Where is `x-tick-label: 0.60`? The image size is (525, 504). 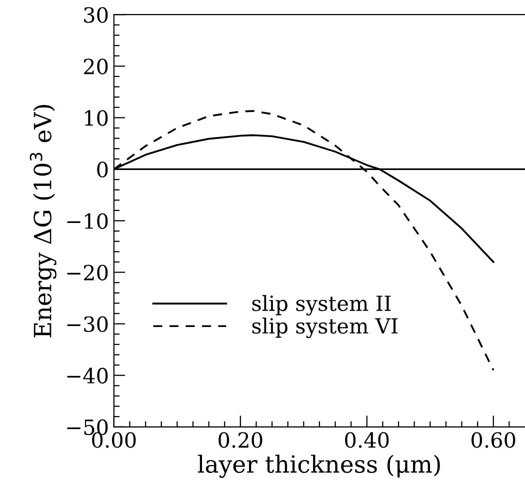 x-tick-label: 0.60 is located at coordinates (494, 440).